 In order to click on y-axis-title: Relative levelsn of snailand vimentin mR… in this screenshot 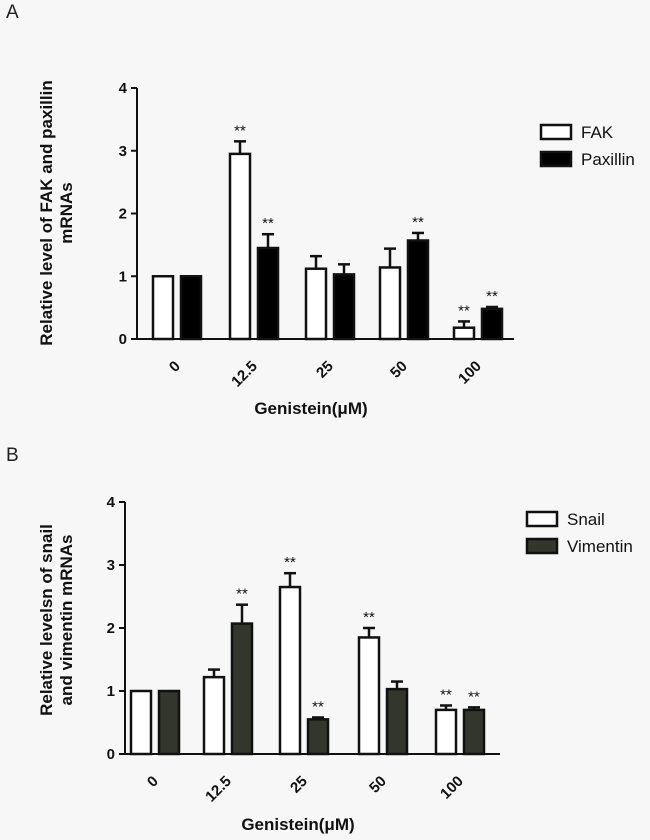, I will do `click(56, 620)`.